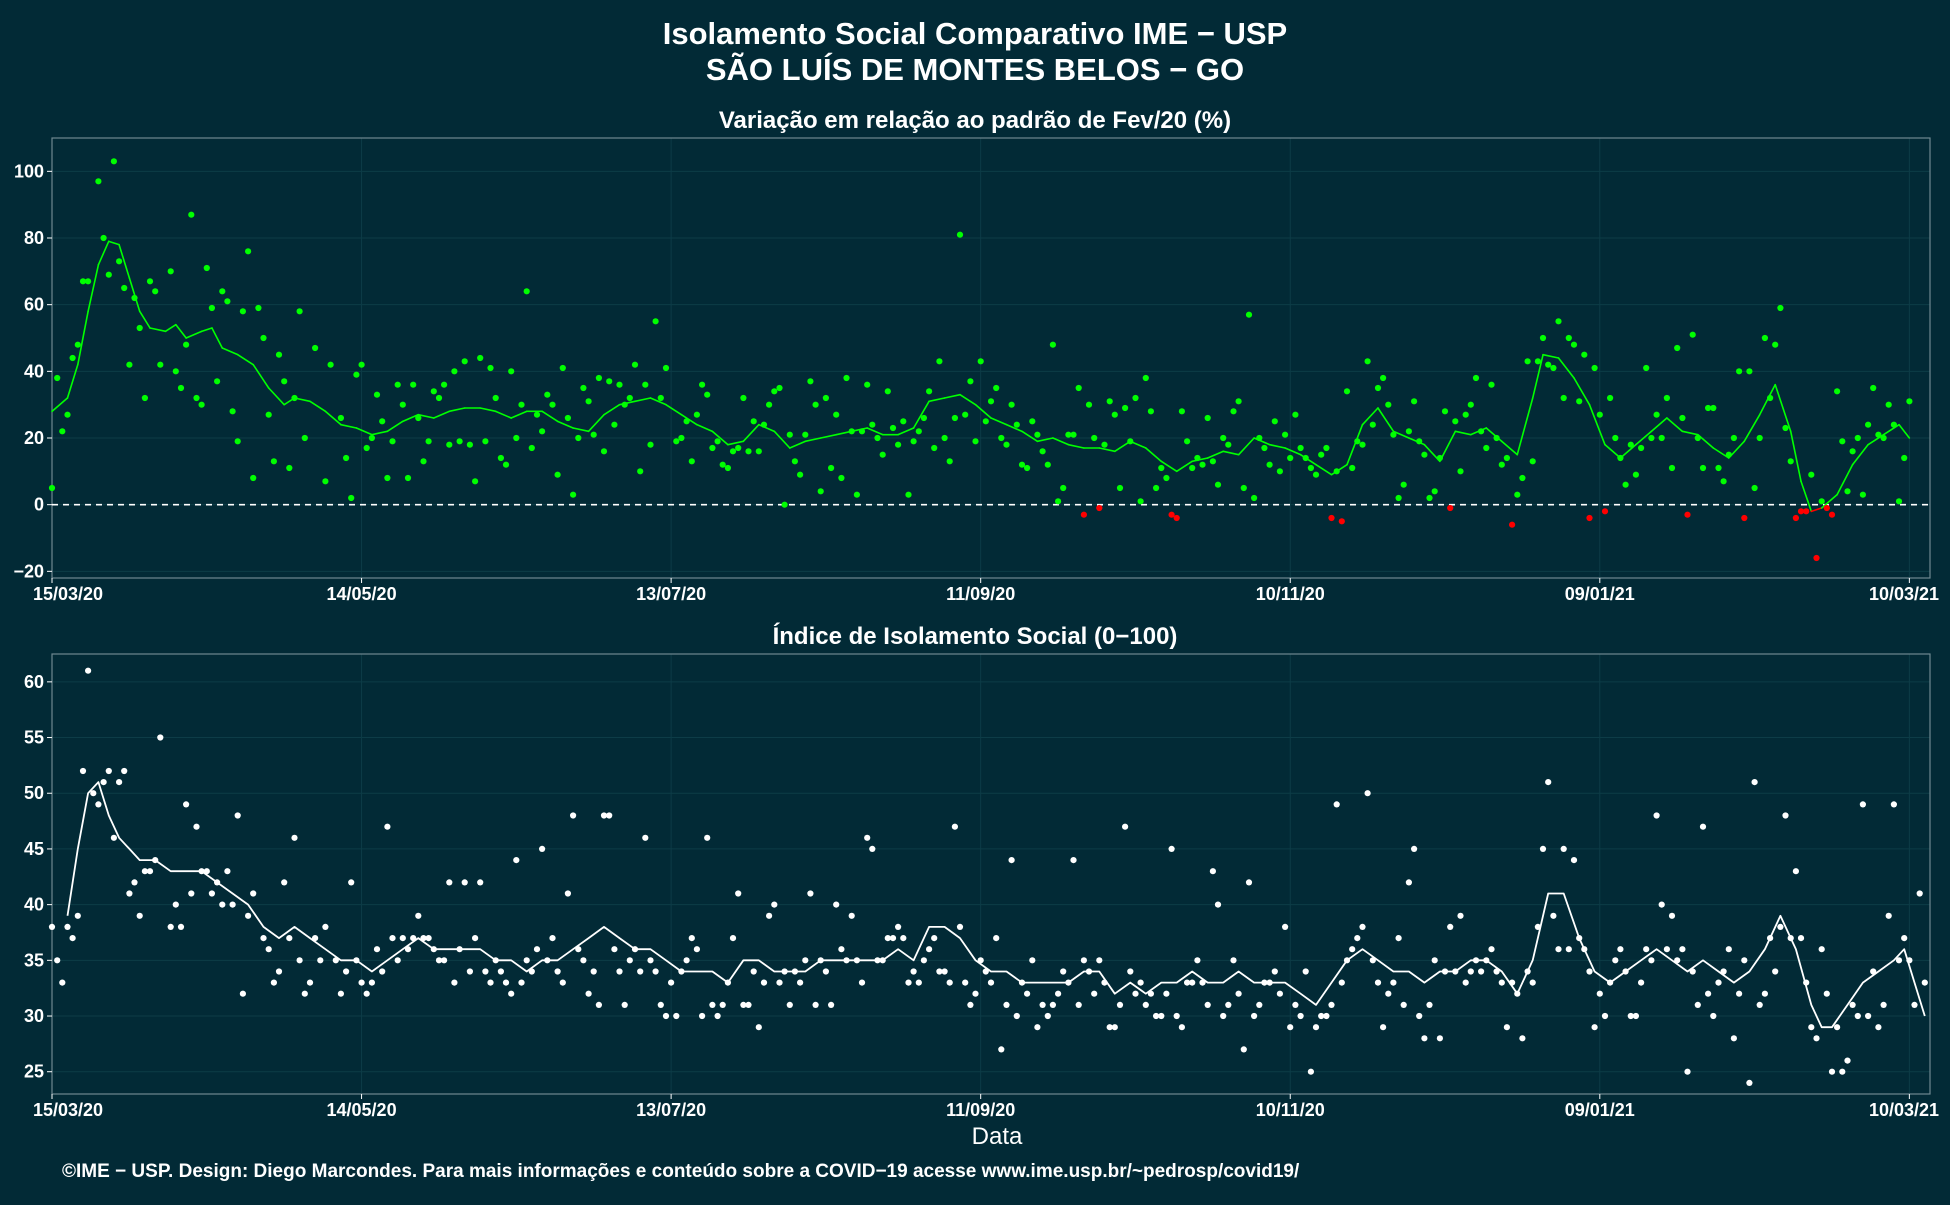 Image resolution: width=1950 pixels, height=1205 pixels. What do you see at coordinates (34, 1072) in the screenshot?
I see `y-tick-label: 25` at bounding box center [34, 1072].